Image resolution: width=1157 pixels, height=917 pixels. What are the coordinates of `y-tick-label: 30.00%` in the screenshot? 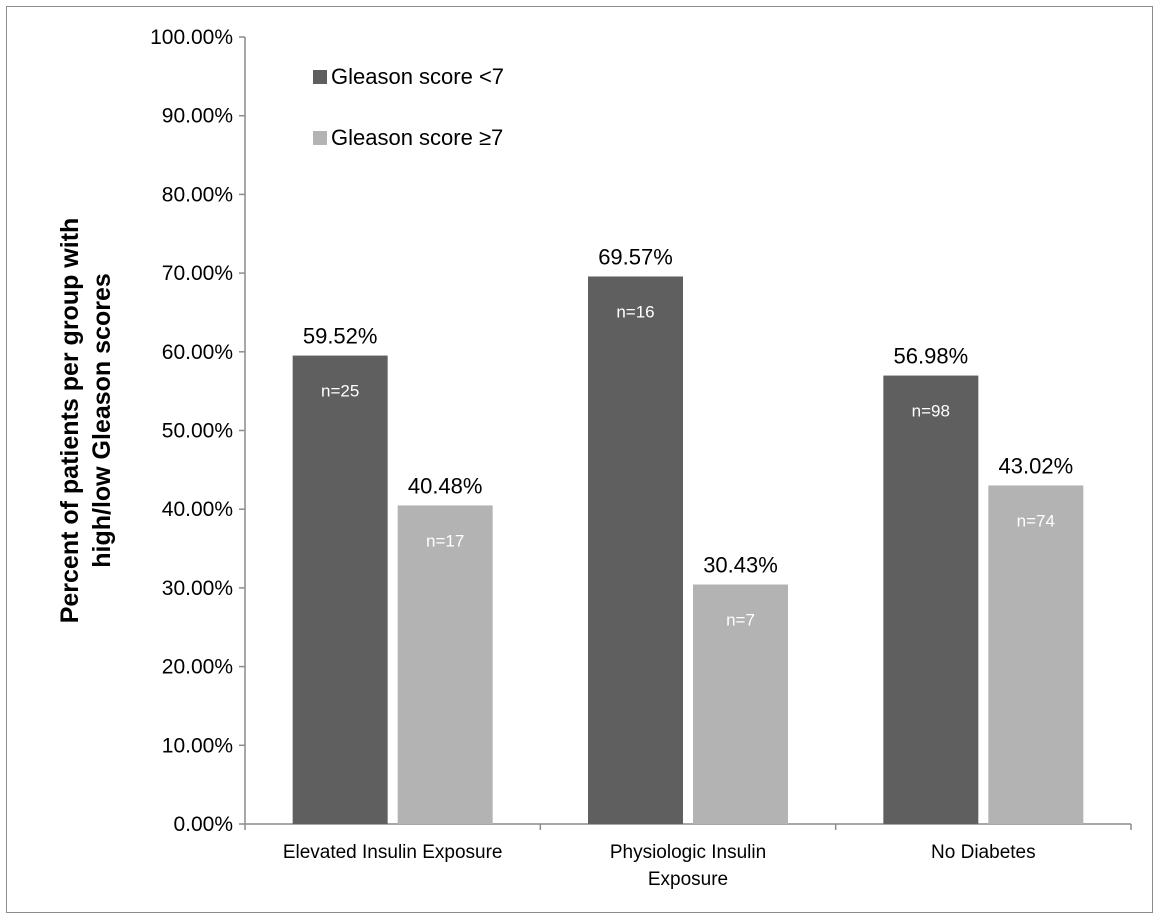 It's located at (197, 588).